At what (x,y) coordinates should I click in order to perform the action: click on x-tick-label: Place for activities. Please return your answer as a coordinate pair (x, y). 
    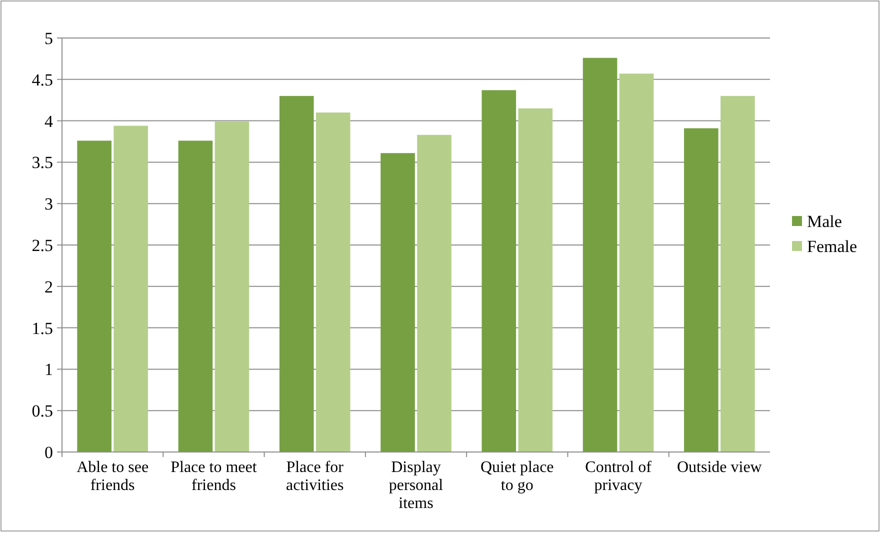
    Looking at the image, I should click on (315, 476).